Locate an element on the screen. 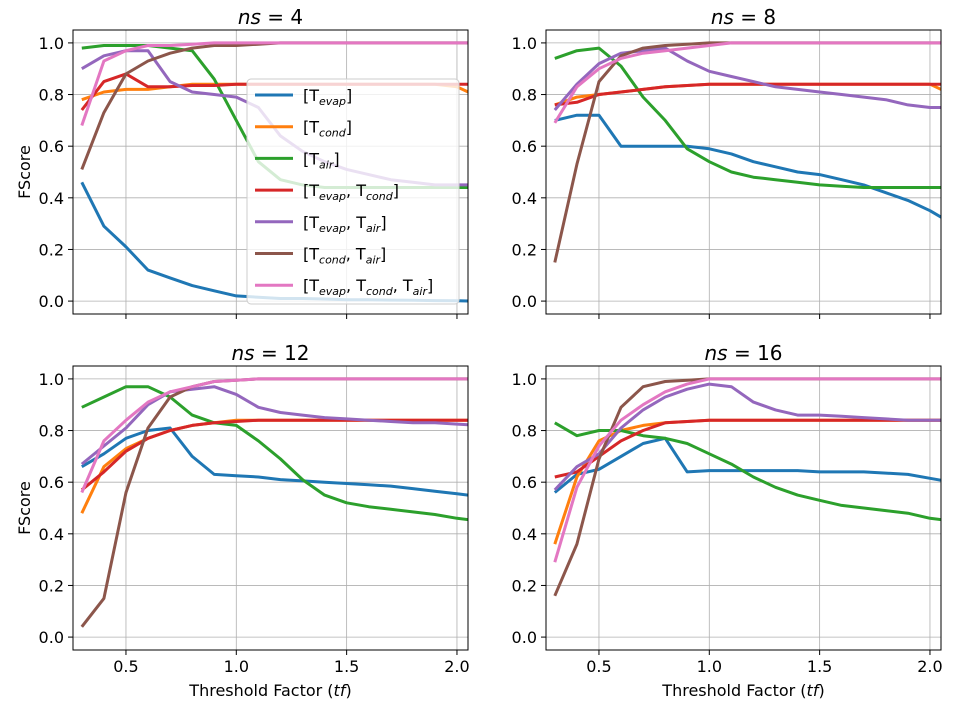 This screenshot has height=716, width=961. panel-title: ns = 8 is located at coordinates (743, 17).